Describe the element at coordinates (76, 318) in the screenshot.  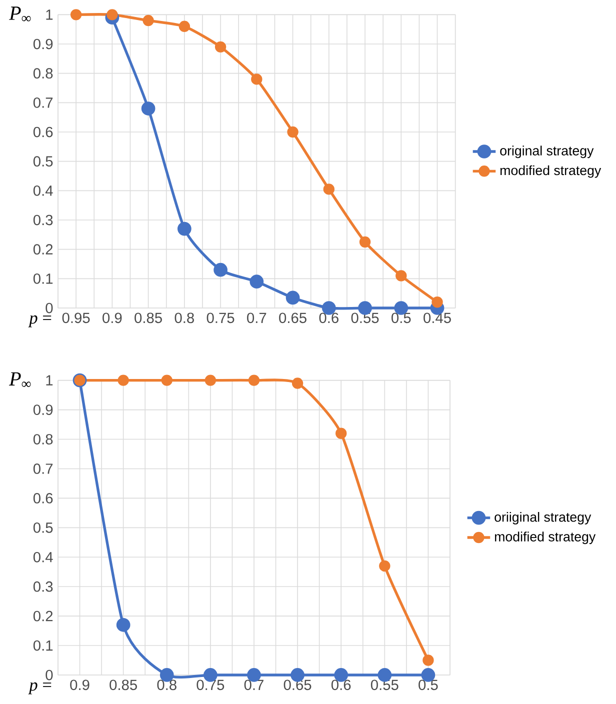
I see `x-tick-label: 0.95` at that location.